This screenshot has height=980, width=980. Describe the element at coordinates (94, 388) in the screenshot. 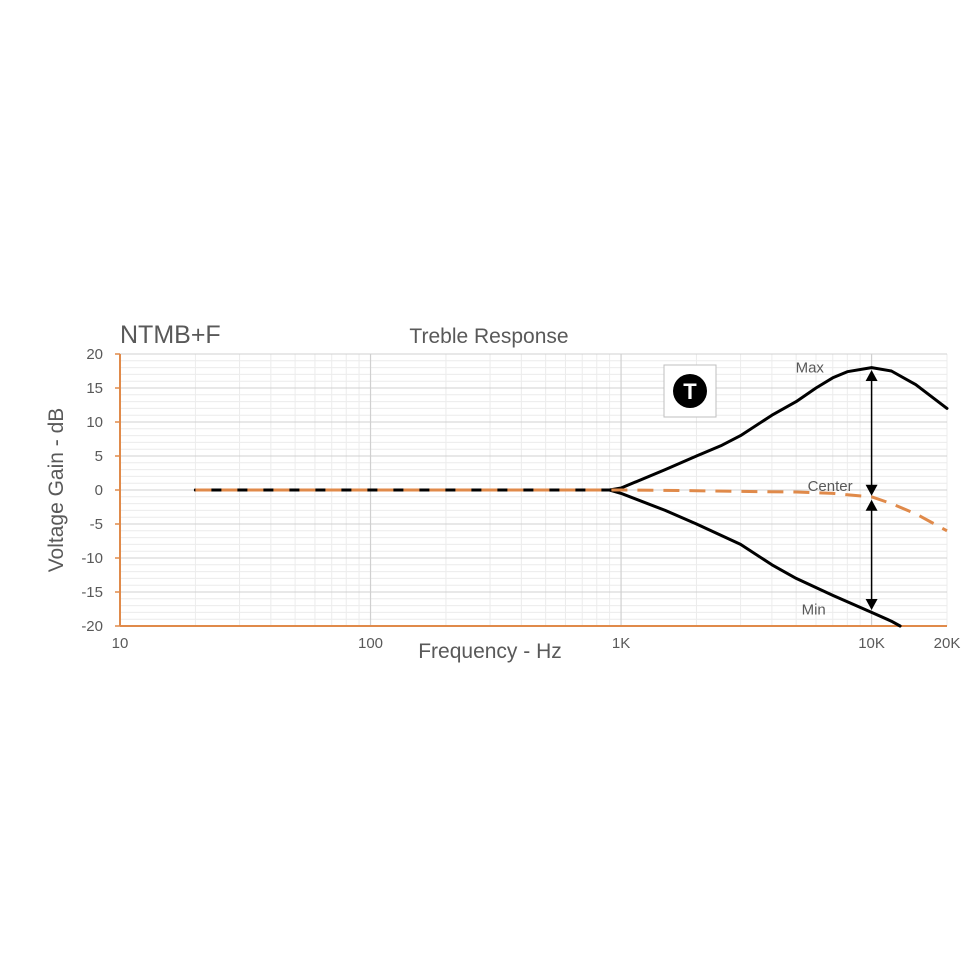

I see `y-tick-label: 15` at that location.